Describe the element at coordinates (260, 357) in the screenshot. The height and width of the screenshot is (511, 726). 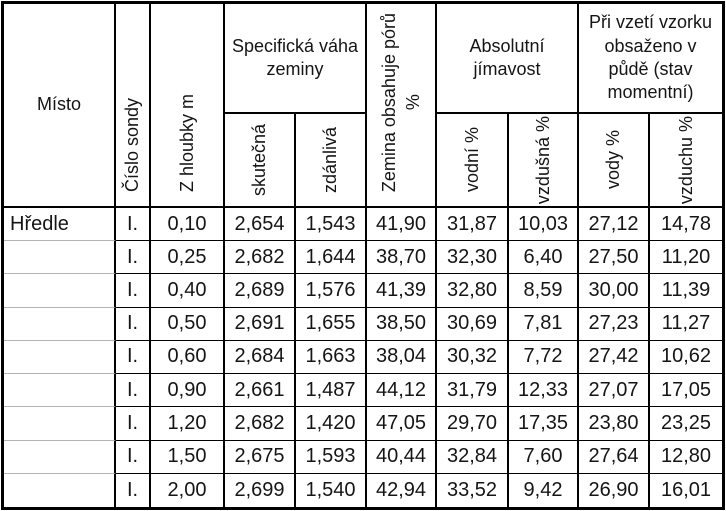
I see `cell-skutecna: 2,684` at that location.